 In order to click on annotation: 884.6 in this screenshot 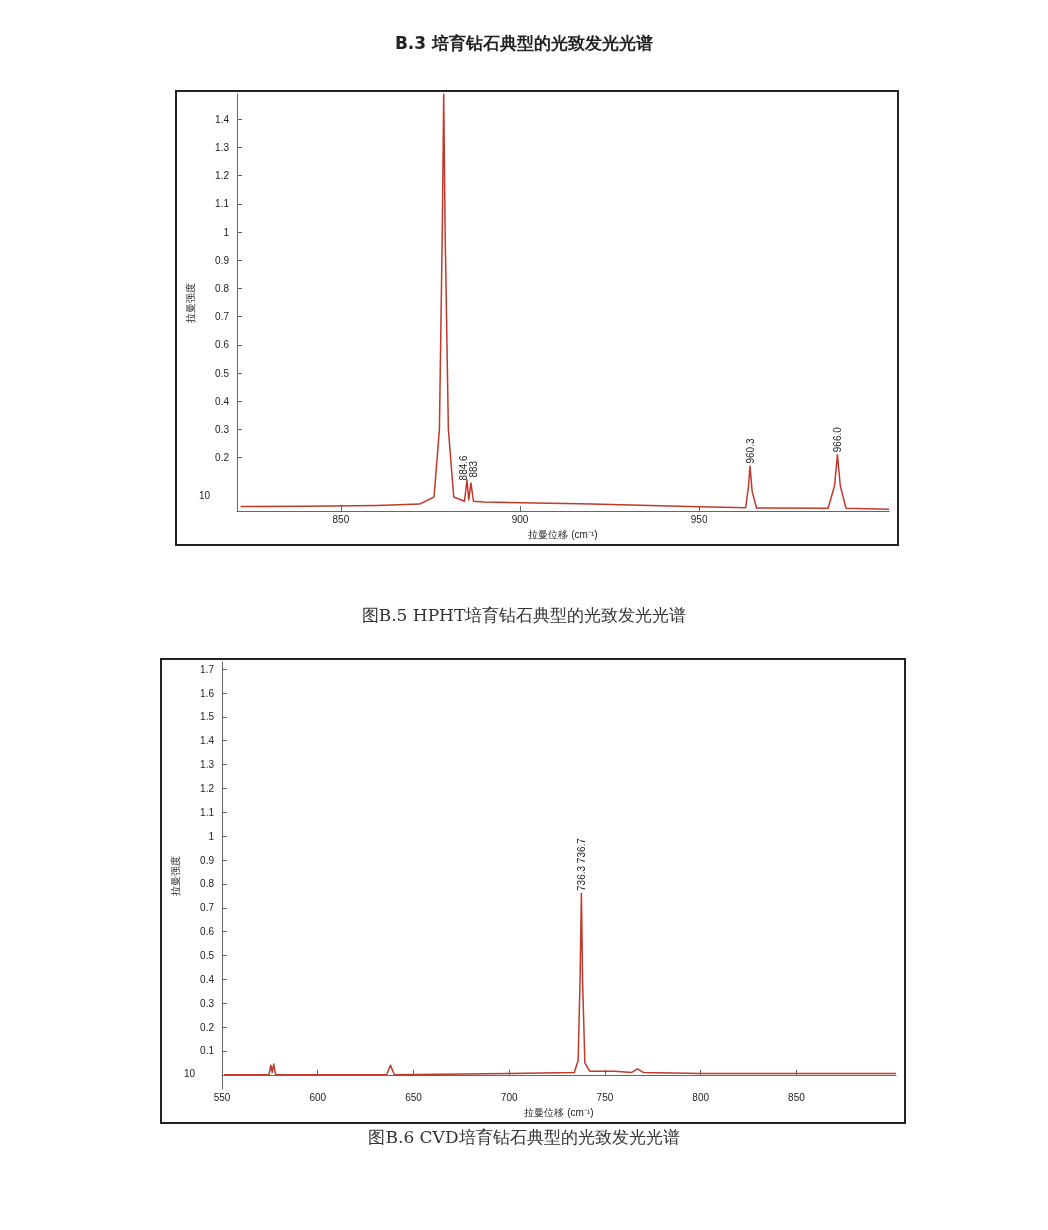, I will do `click(464, 467)`.